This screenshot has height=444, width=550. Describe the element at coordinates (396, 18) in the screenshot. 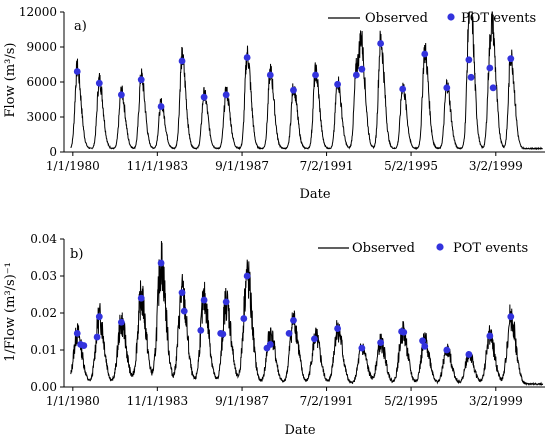

I see `panel-a-legend-observed-label: Observed` at that location.